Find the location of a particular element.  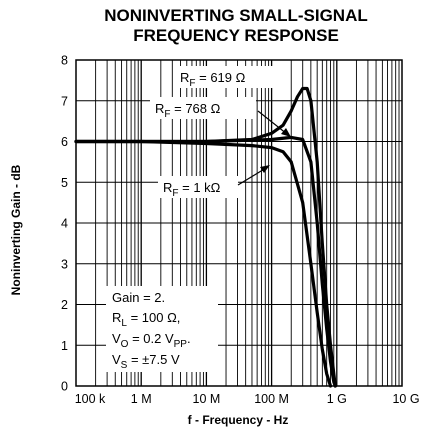

x-tick-labels: 100 k 1 M 10 M 100 M 1 G 10 G is located at coordinates (247, 399).